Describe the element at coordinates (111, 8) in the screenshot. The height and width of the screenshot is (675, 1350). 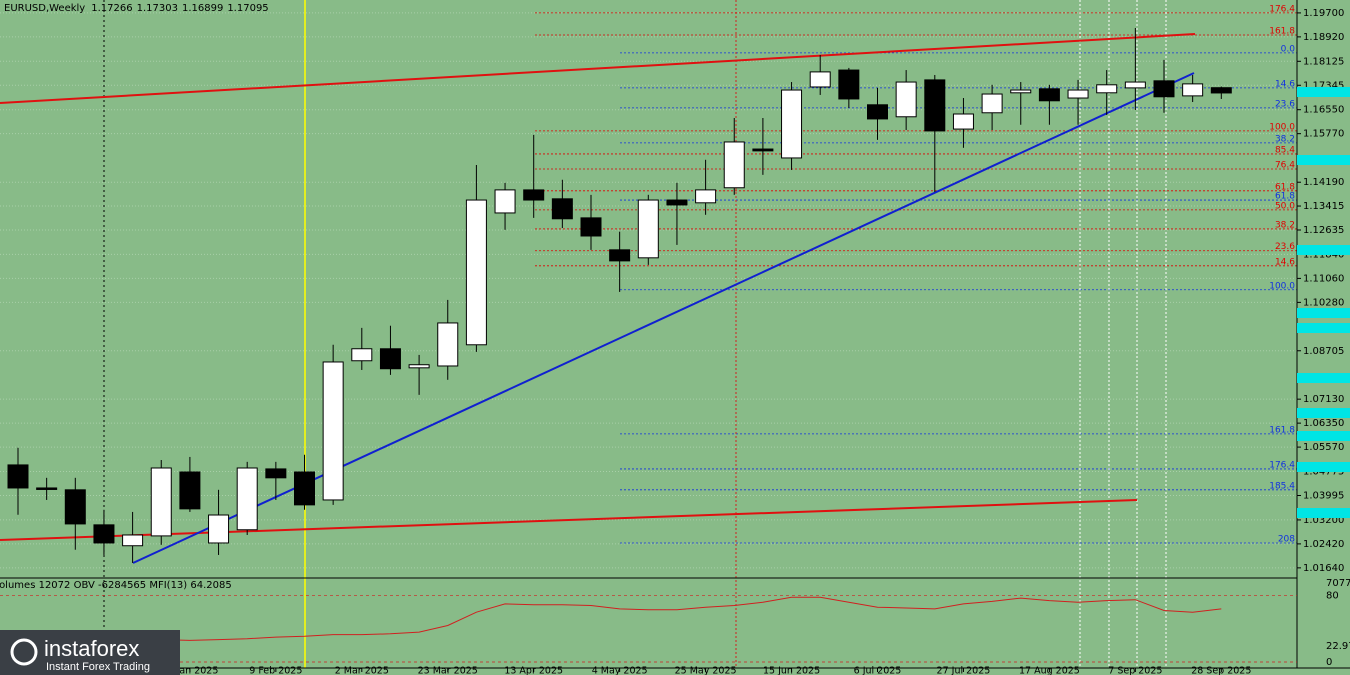
I see `open: 1.17266` at that location.